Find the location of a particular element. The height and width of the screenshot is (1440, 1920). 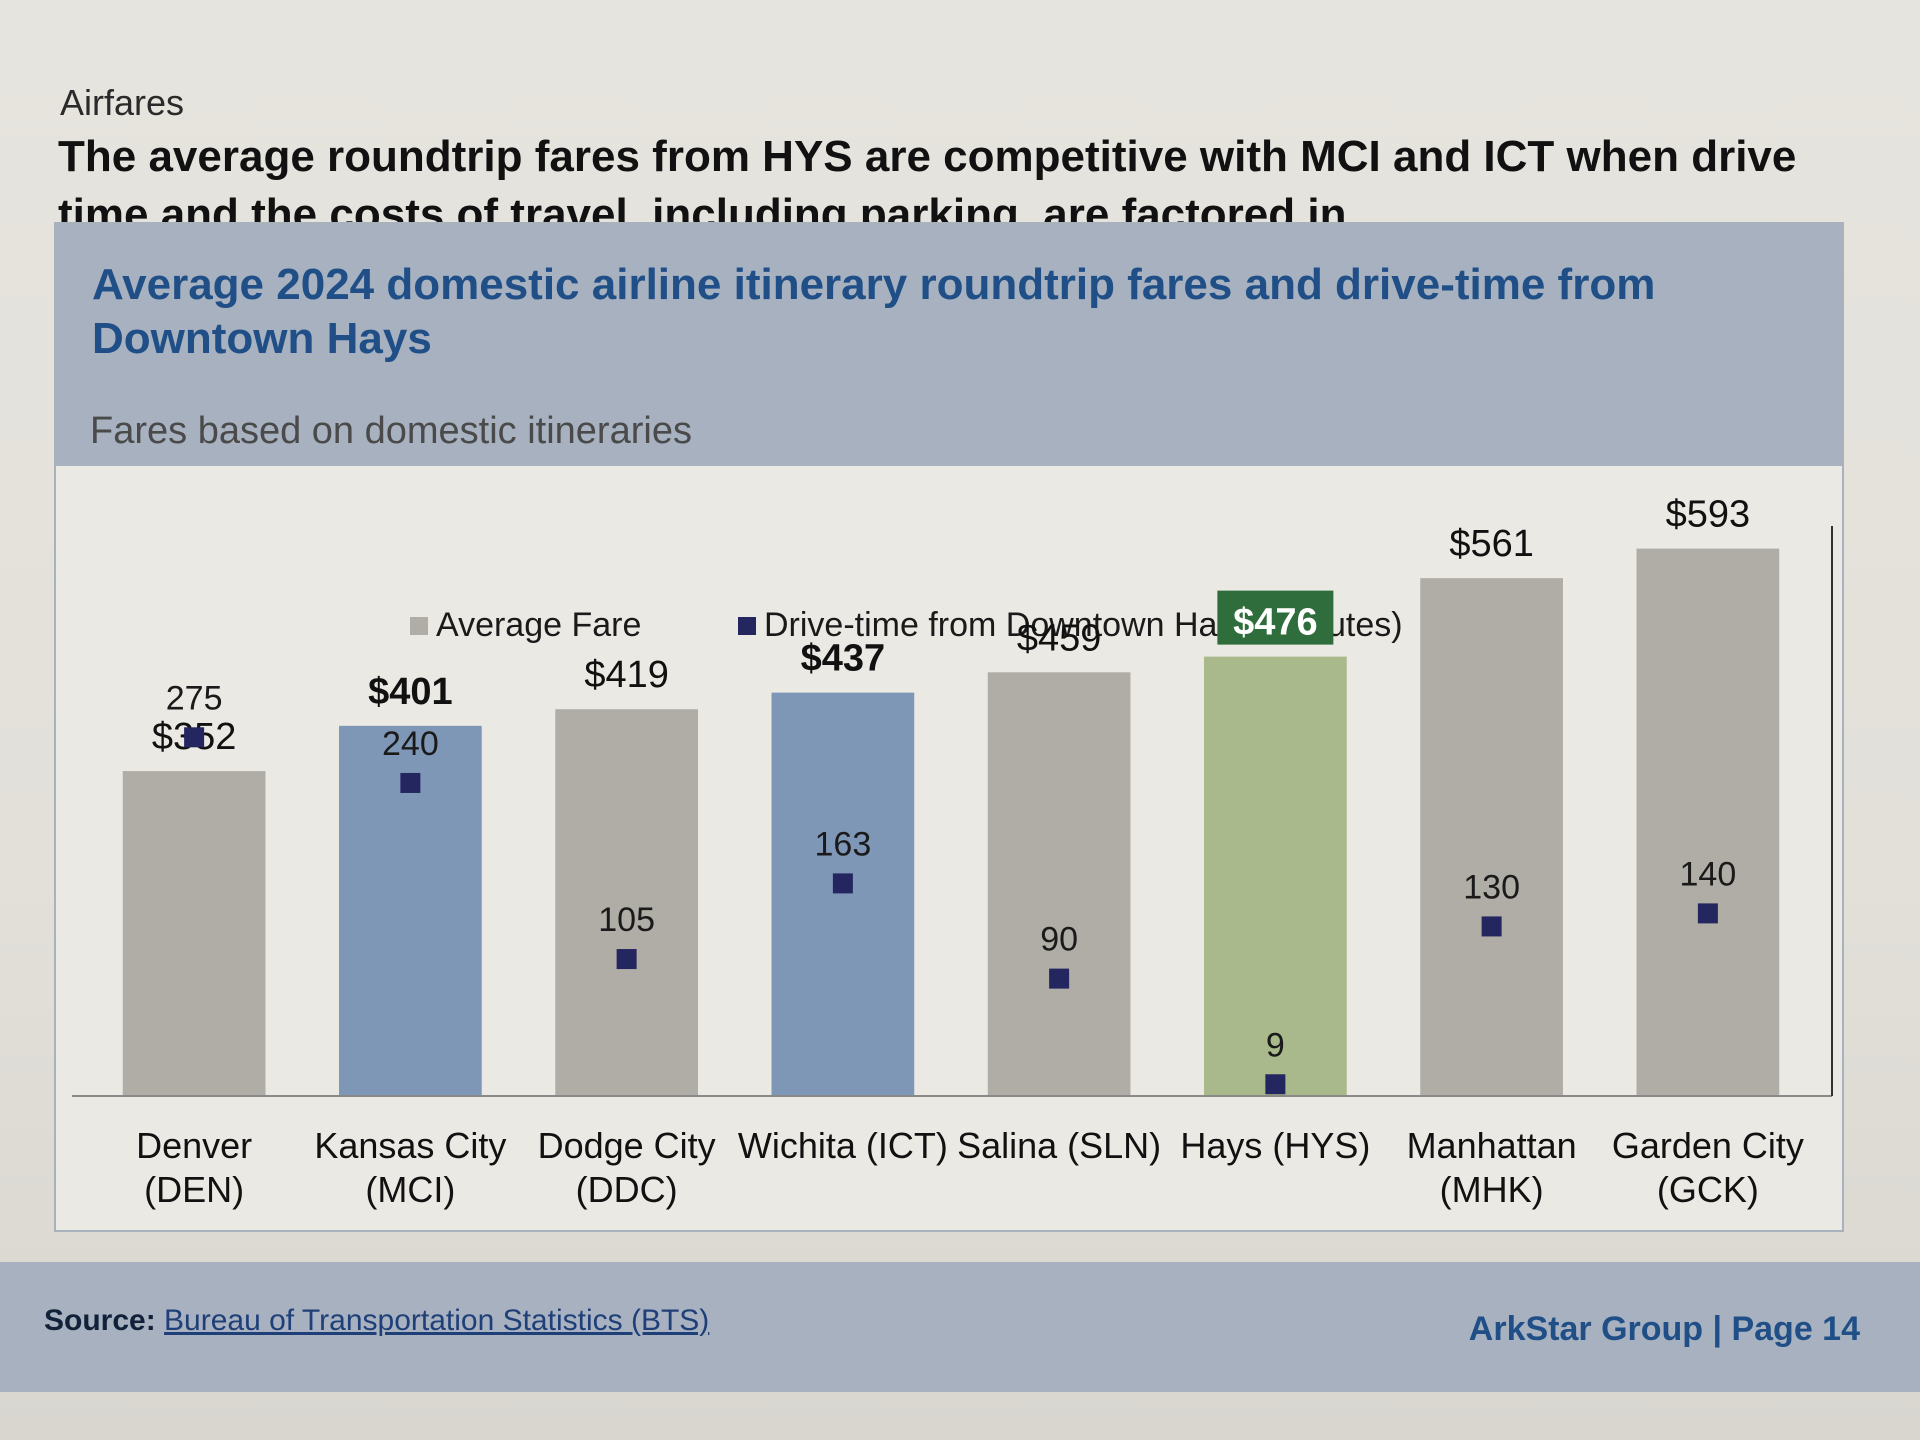

category-label: Dodge City is located at coordinates (627, 1145).